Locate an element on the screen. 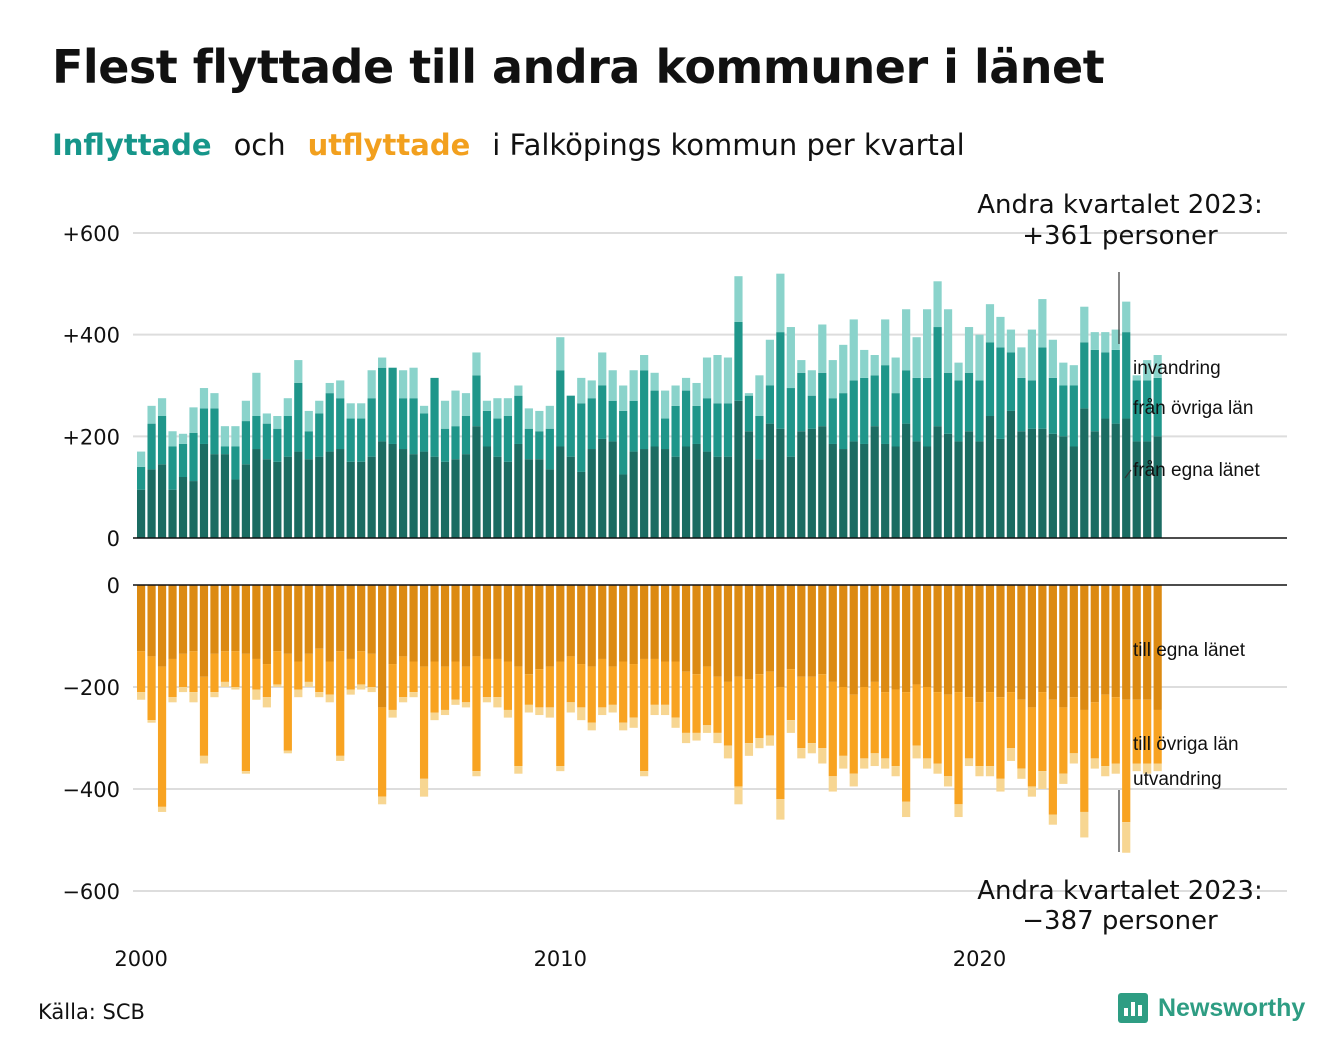 The height and width of the screenshot is (1060, 1340). source-note: Källa: SCB is located at coordinates (91, 1012).